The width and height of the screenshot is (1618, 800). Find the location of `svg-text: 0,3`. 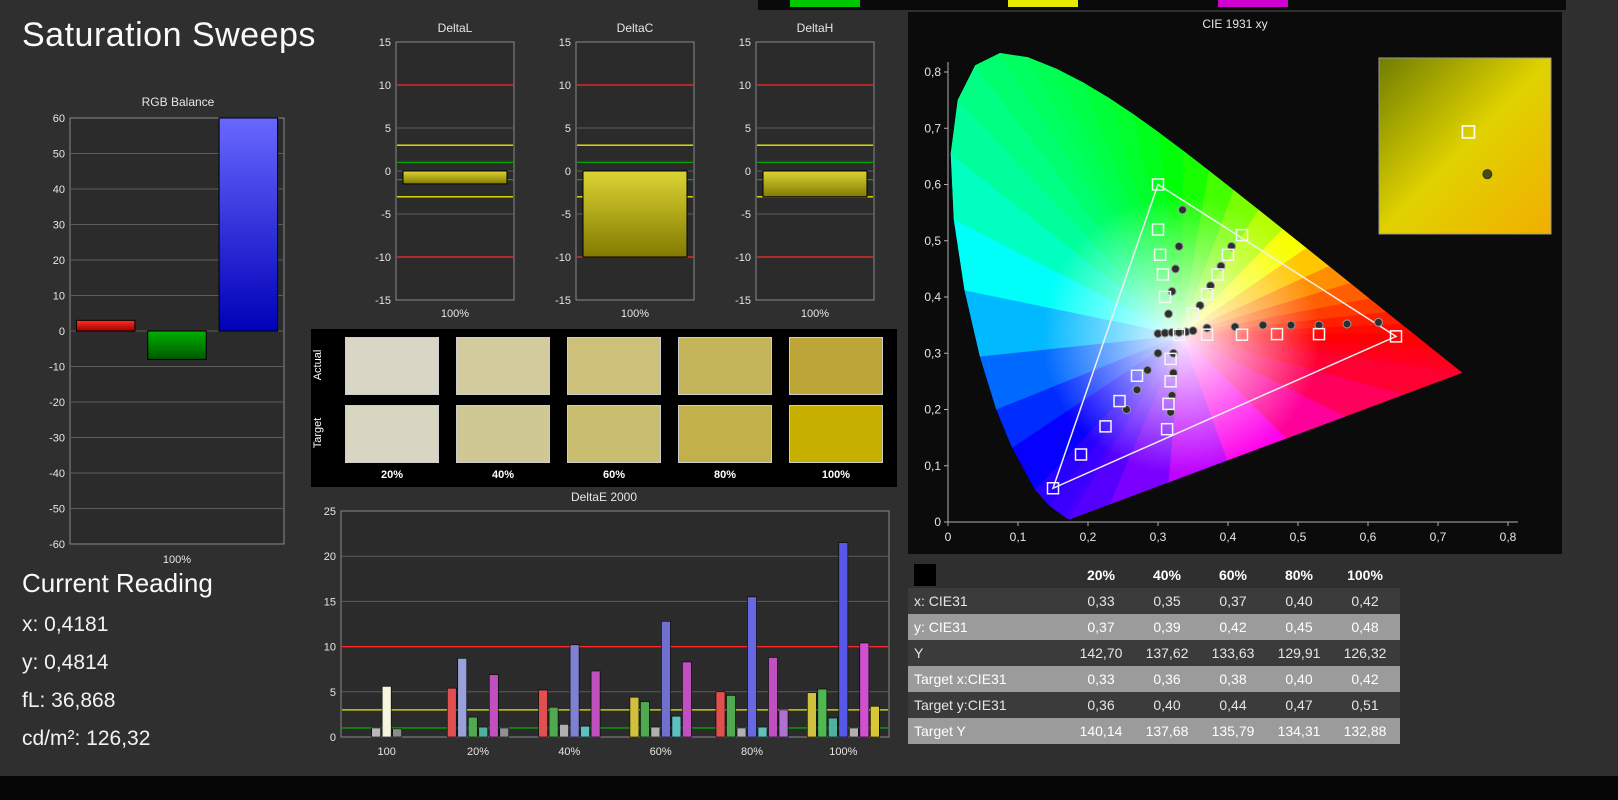

svg-text: 0,3 is located at coordinates (932, 353).